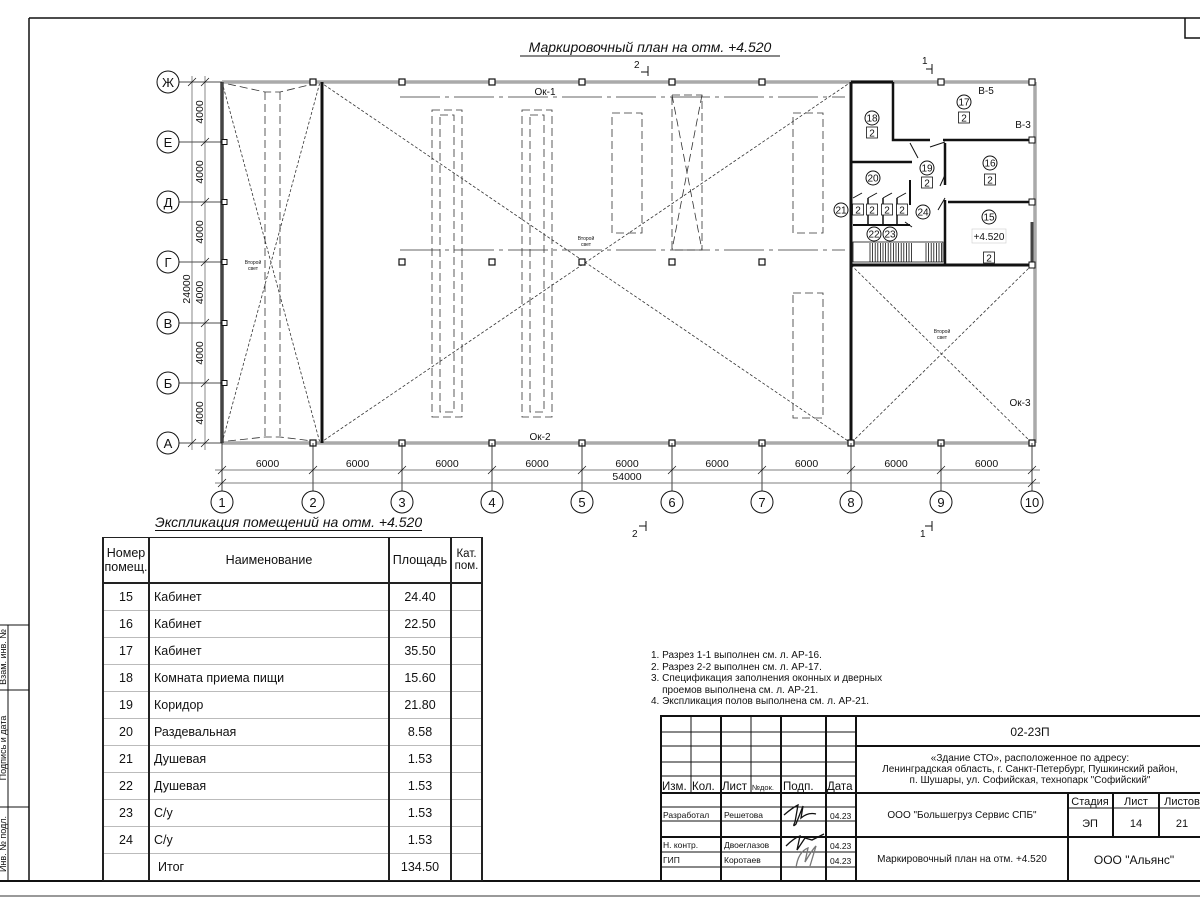  What do you see at coordinates (1019, 403) in the screenshot?
I see `window-label-ok3: Ок-3` at bounding box center [1019, 403].